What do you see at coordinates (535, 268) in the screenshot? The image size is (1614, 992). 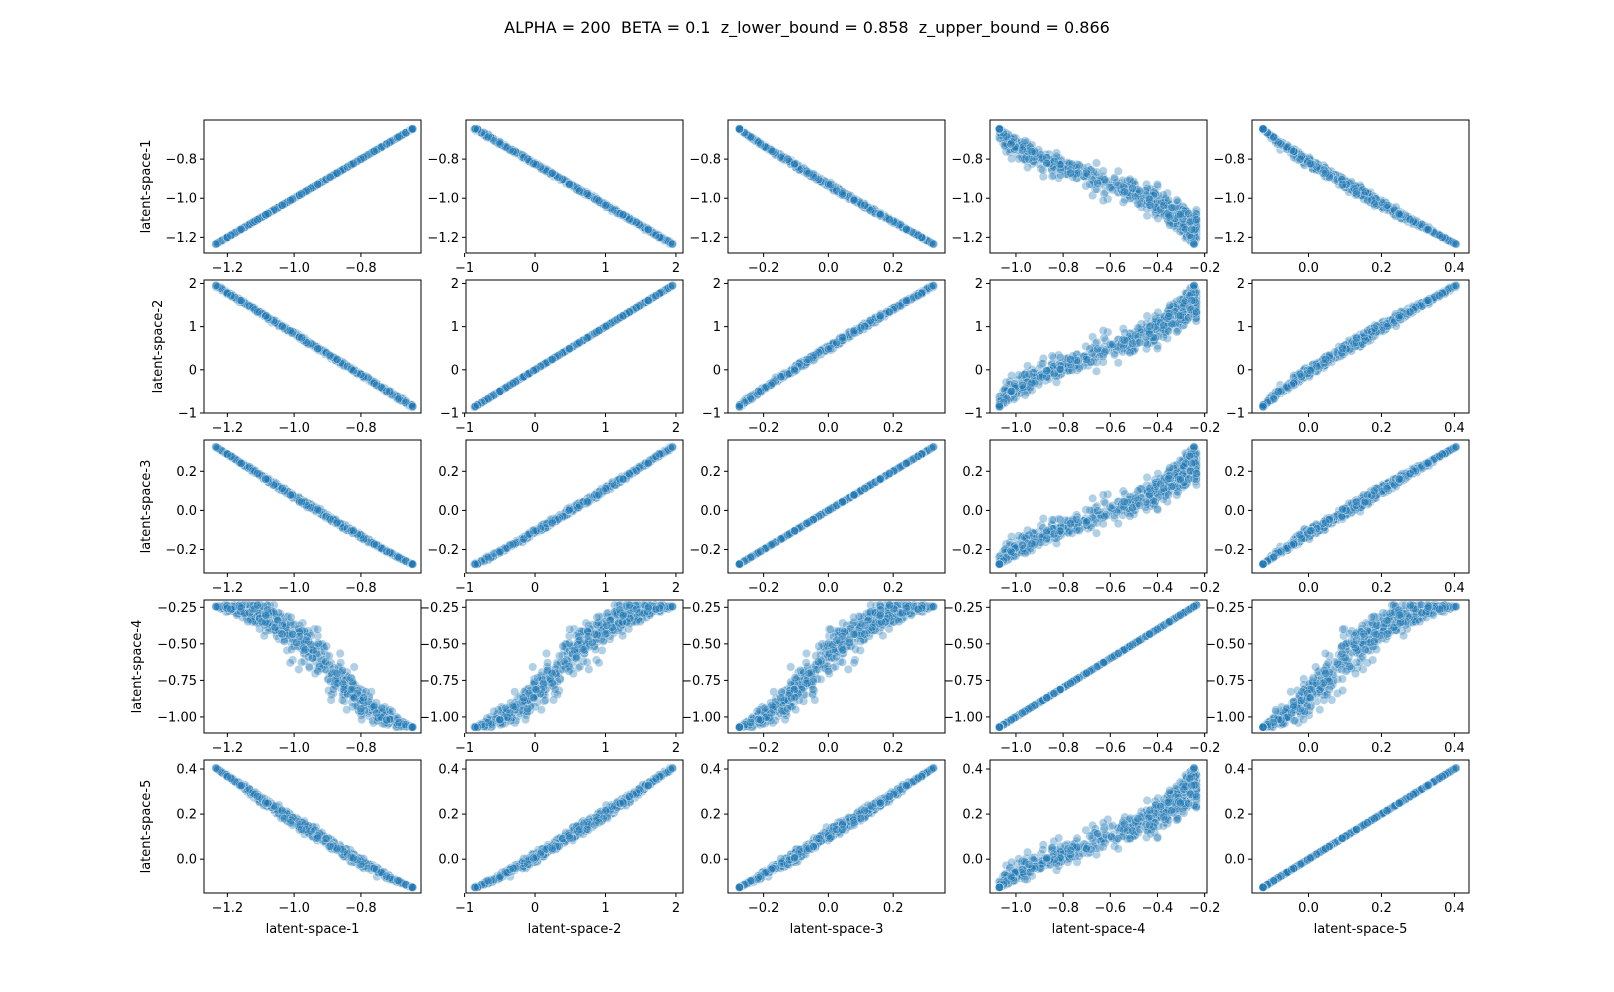 I see `x-tick-label: 0` at bounding box center [535, 268].